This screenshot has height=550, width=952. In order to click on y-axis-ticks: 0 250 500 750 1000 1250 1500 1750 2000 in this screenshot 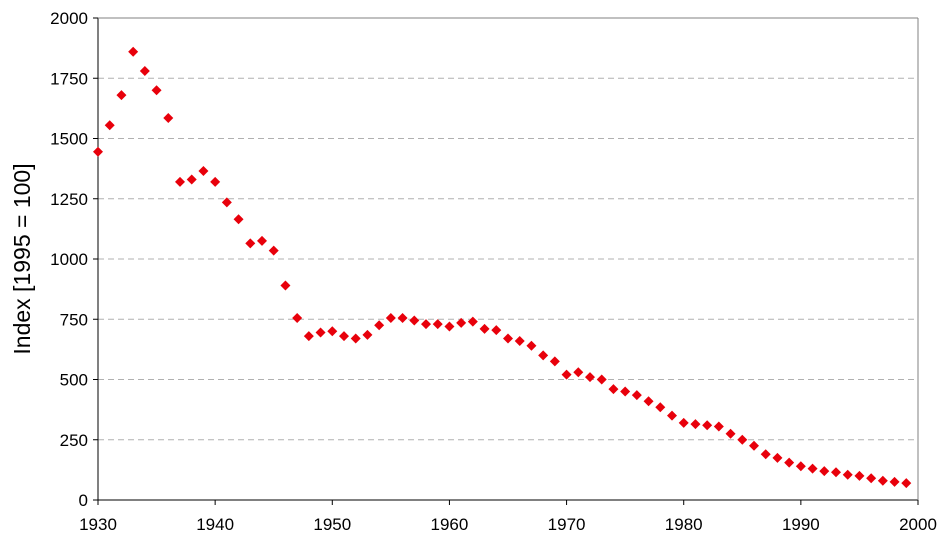, I will do `click(74, 259)`.